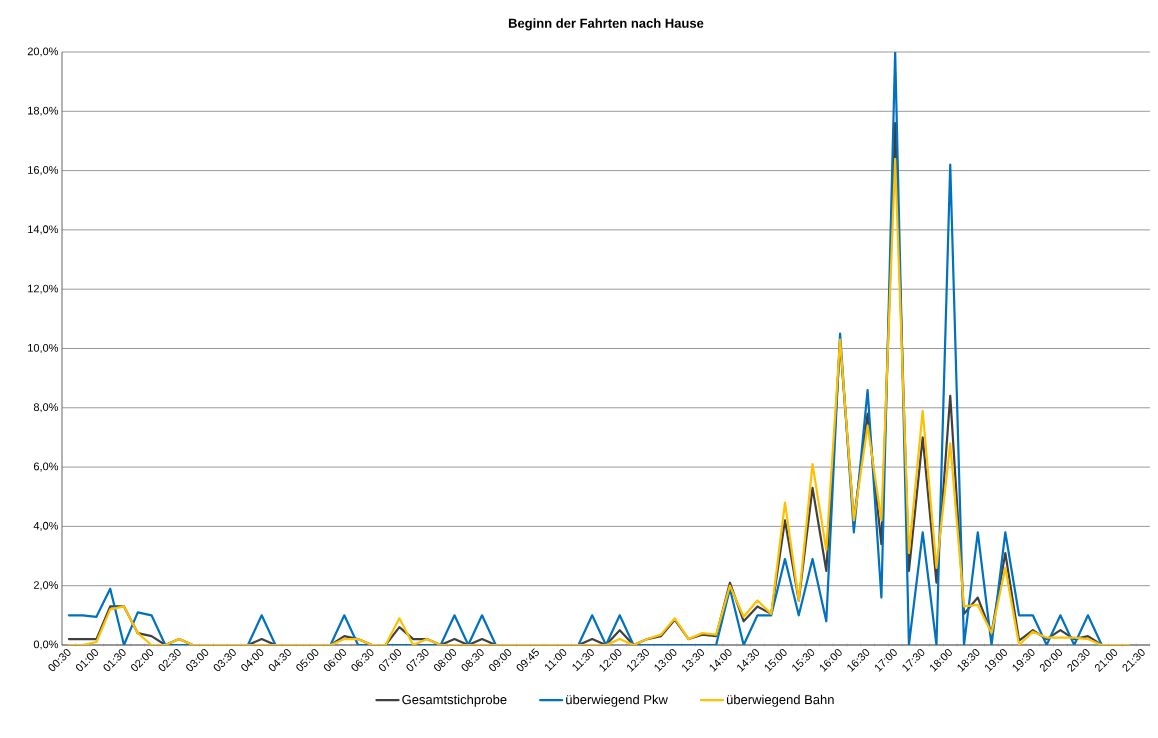 The image size is (1158, 738). What do you see at coordinates (46, 645) in the screenshot?
I see `y-tick-label: 0,0%` at bounding box center [46, 645].